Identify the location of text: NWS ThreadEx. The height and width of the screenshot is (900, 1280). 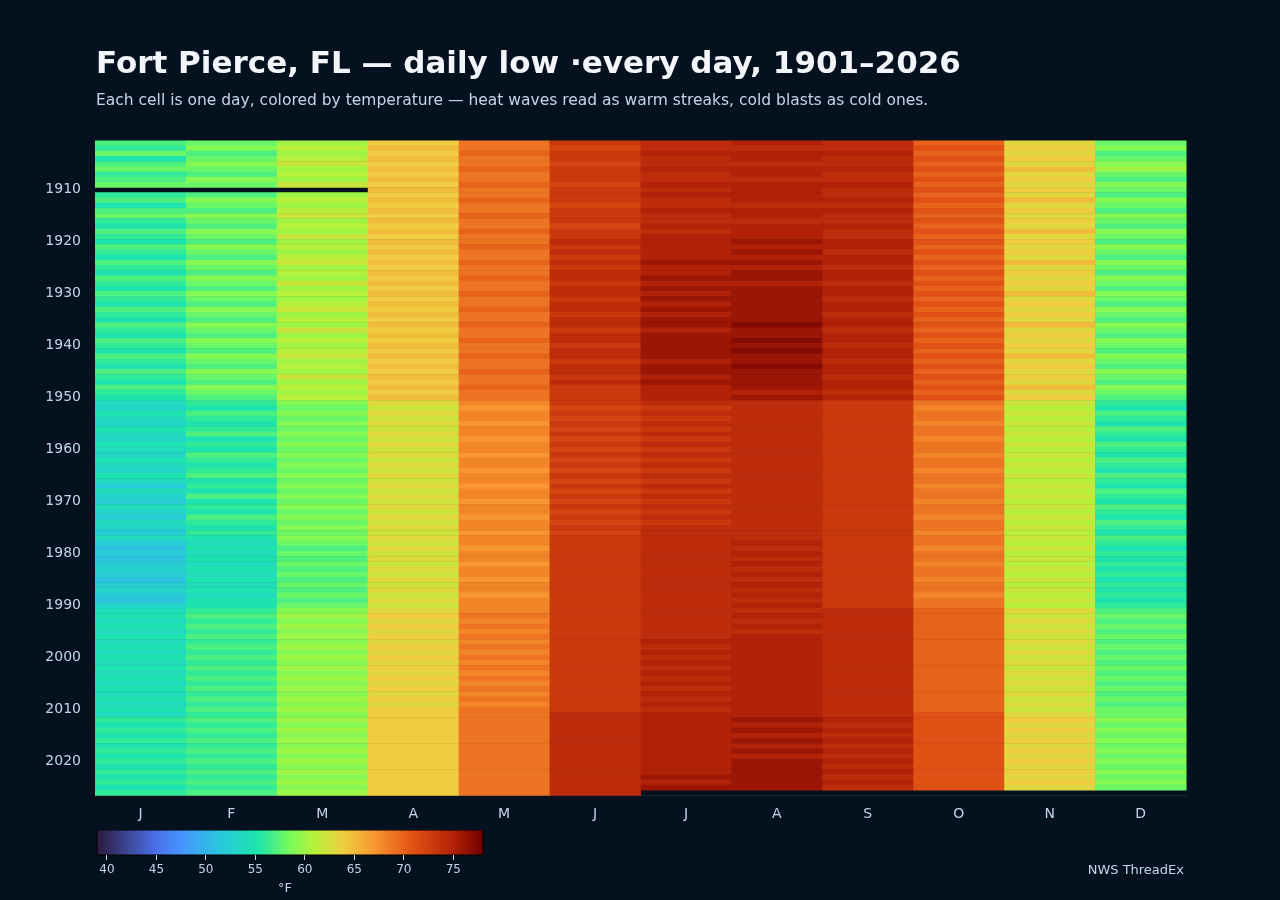
(1135, 869).